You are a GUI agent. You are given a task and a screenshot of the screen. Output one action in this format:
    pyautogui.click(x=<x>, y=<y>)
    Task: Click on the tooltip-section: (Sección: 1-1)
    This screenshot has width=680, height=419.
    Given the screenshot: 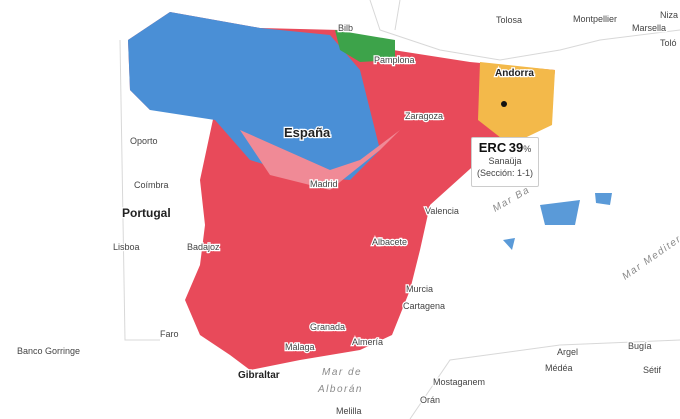 What is the action you would take?
    pyautogui.click(x=505, y=173)
    